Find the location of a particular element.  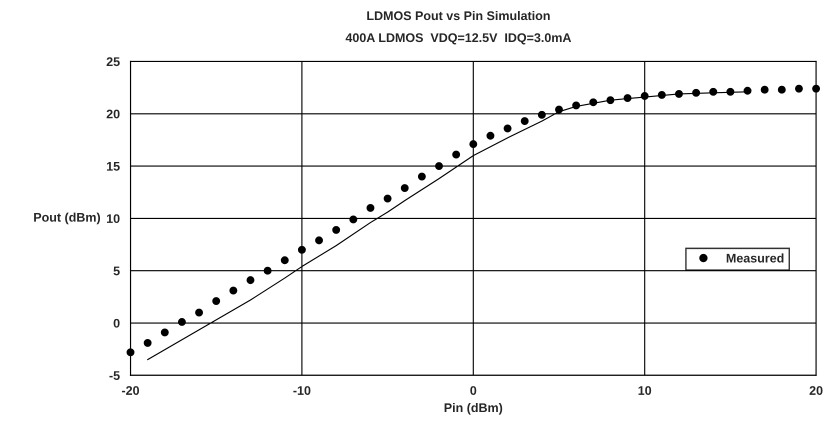

y-tick-label: 0 is located at coordinates (117, 323).